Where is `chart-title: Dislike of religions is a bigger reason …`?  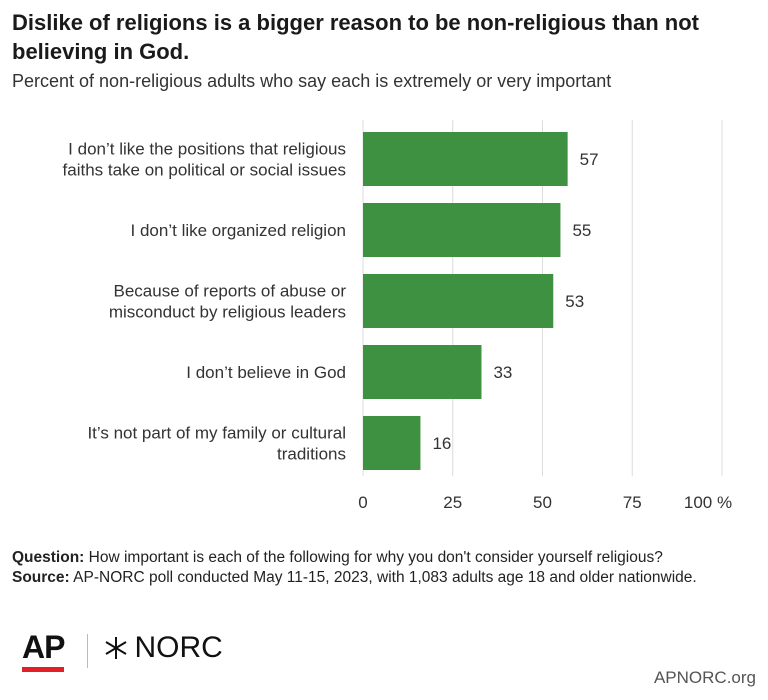
chart-title: Dislike of religions is a bigger reason … is located at coordinates (355, 37).